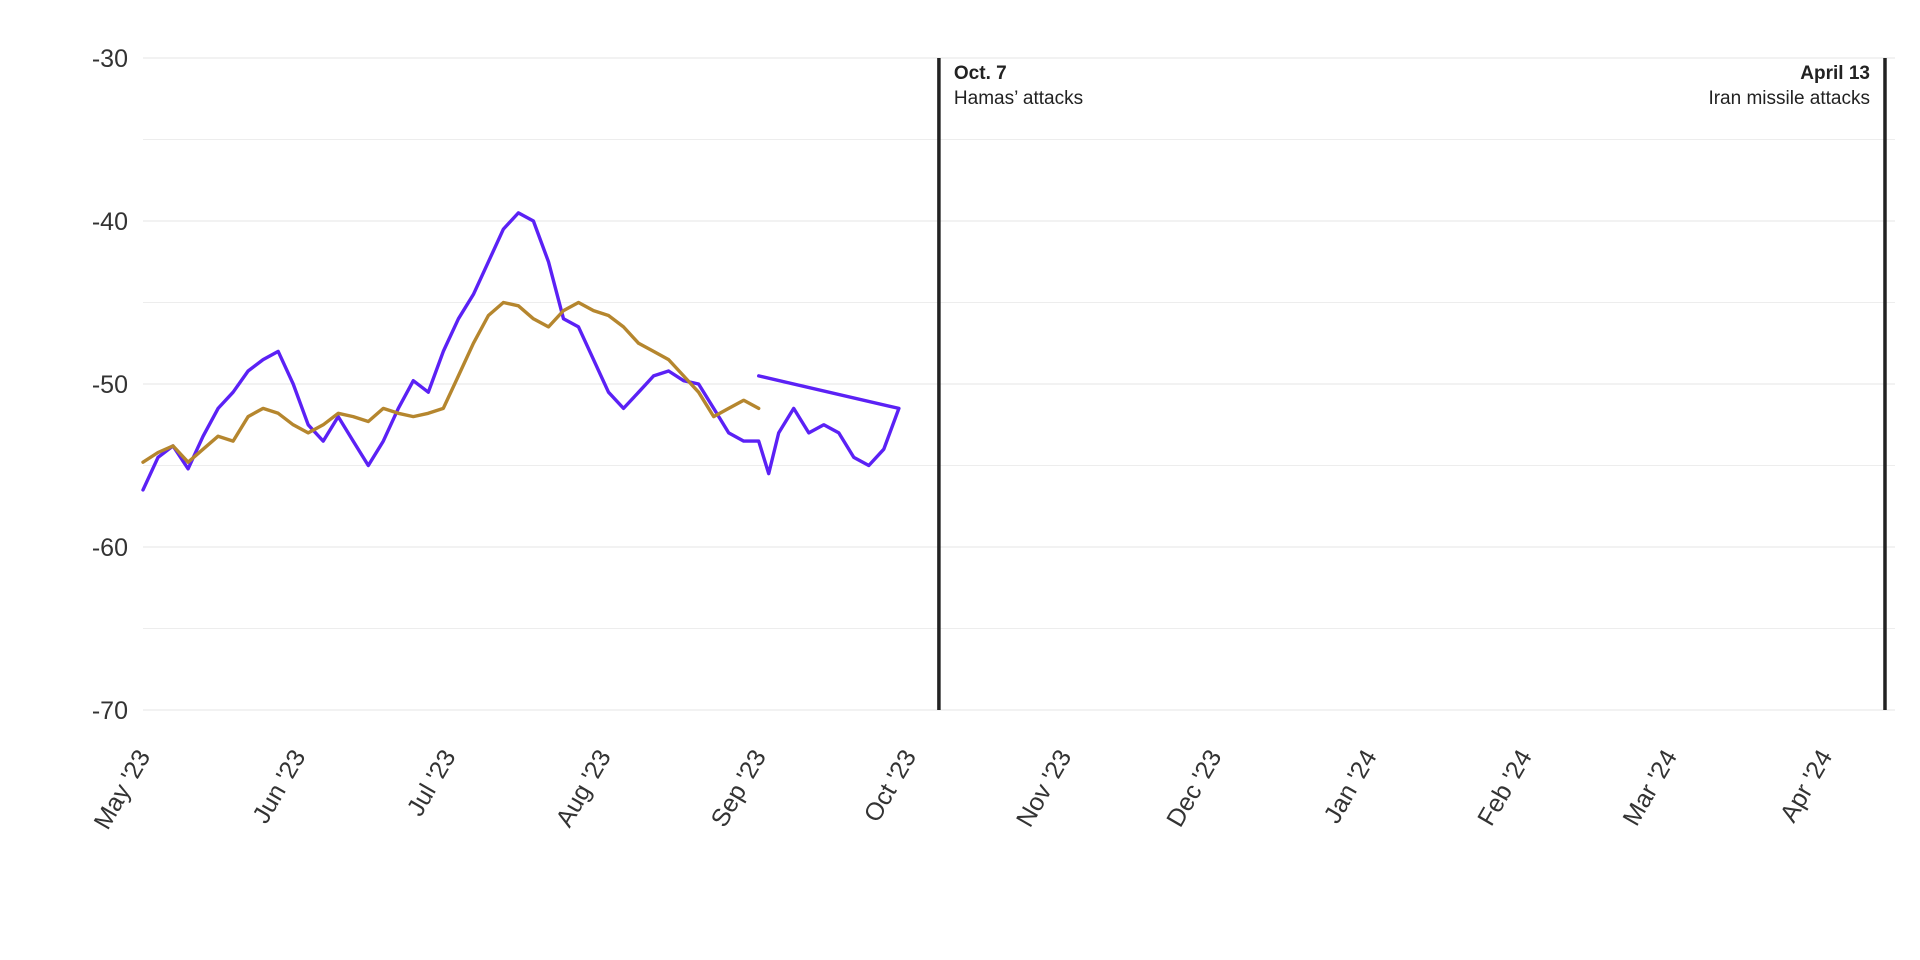 The width and height of the screenshot is (1920, 960). I want to click on x-tick-label: Mar '24, so click(1650, 788).